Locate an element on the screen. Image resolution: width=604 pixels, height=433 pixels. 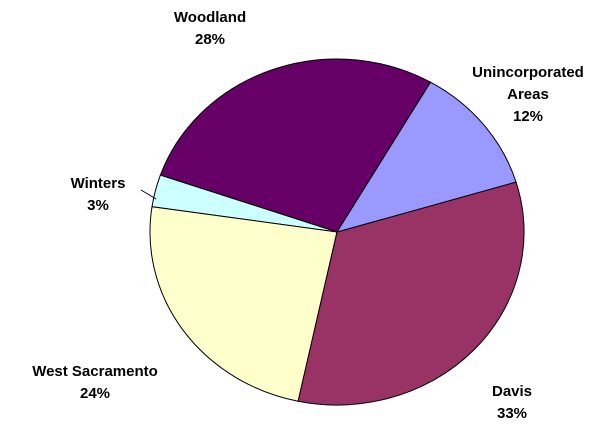
leader-line is located at coordinates (148, 194).